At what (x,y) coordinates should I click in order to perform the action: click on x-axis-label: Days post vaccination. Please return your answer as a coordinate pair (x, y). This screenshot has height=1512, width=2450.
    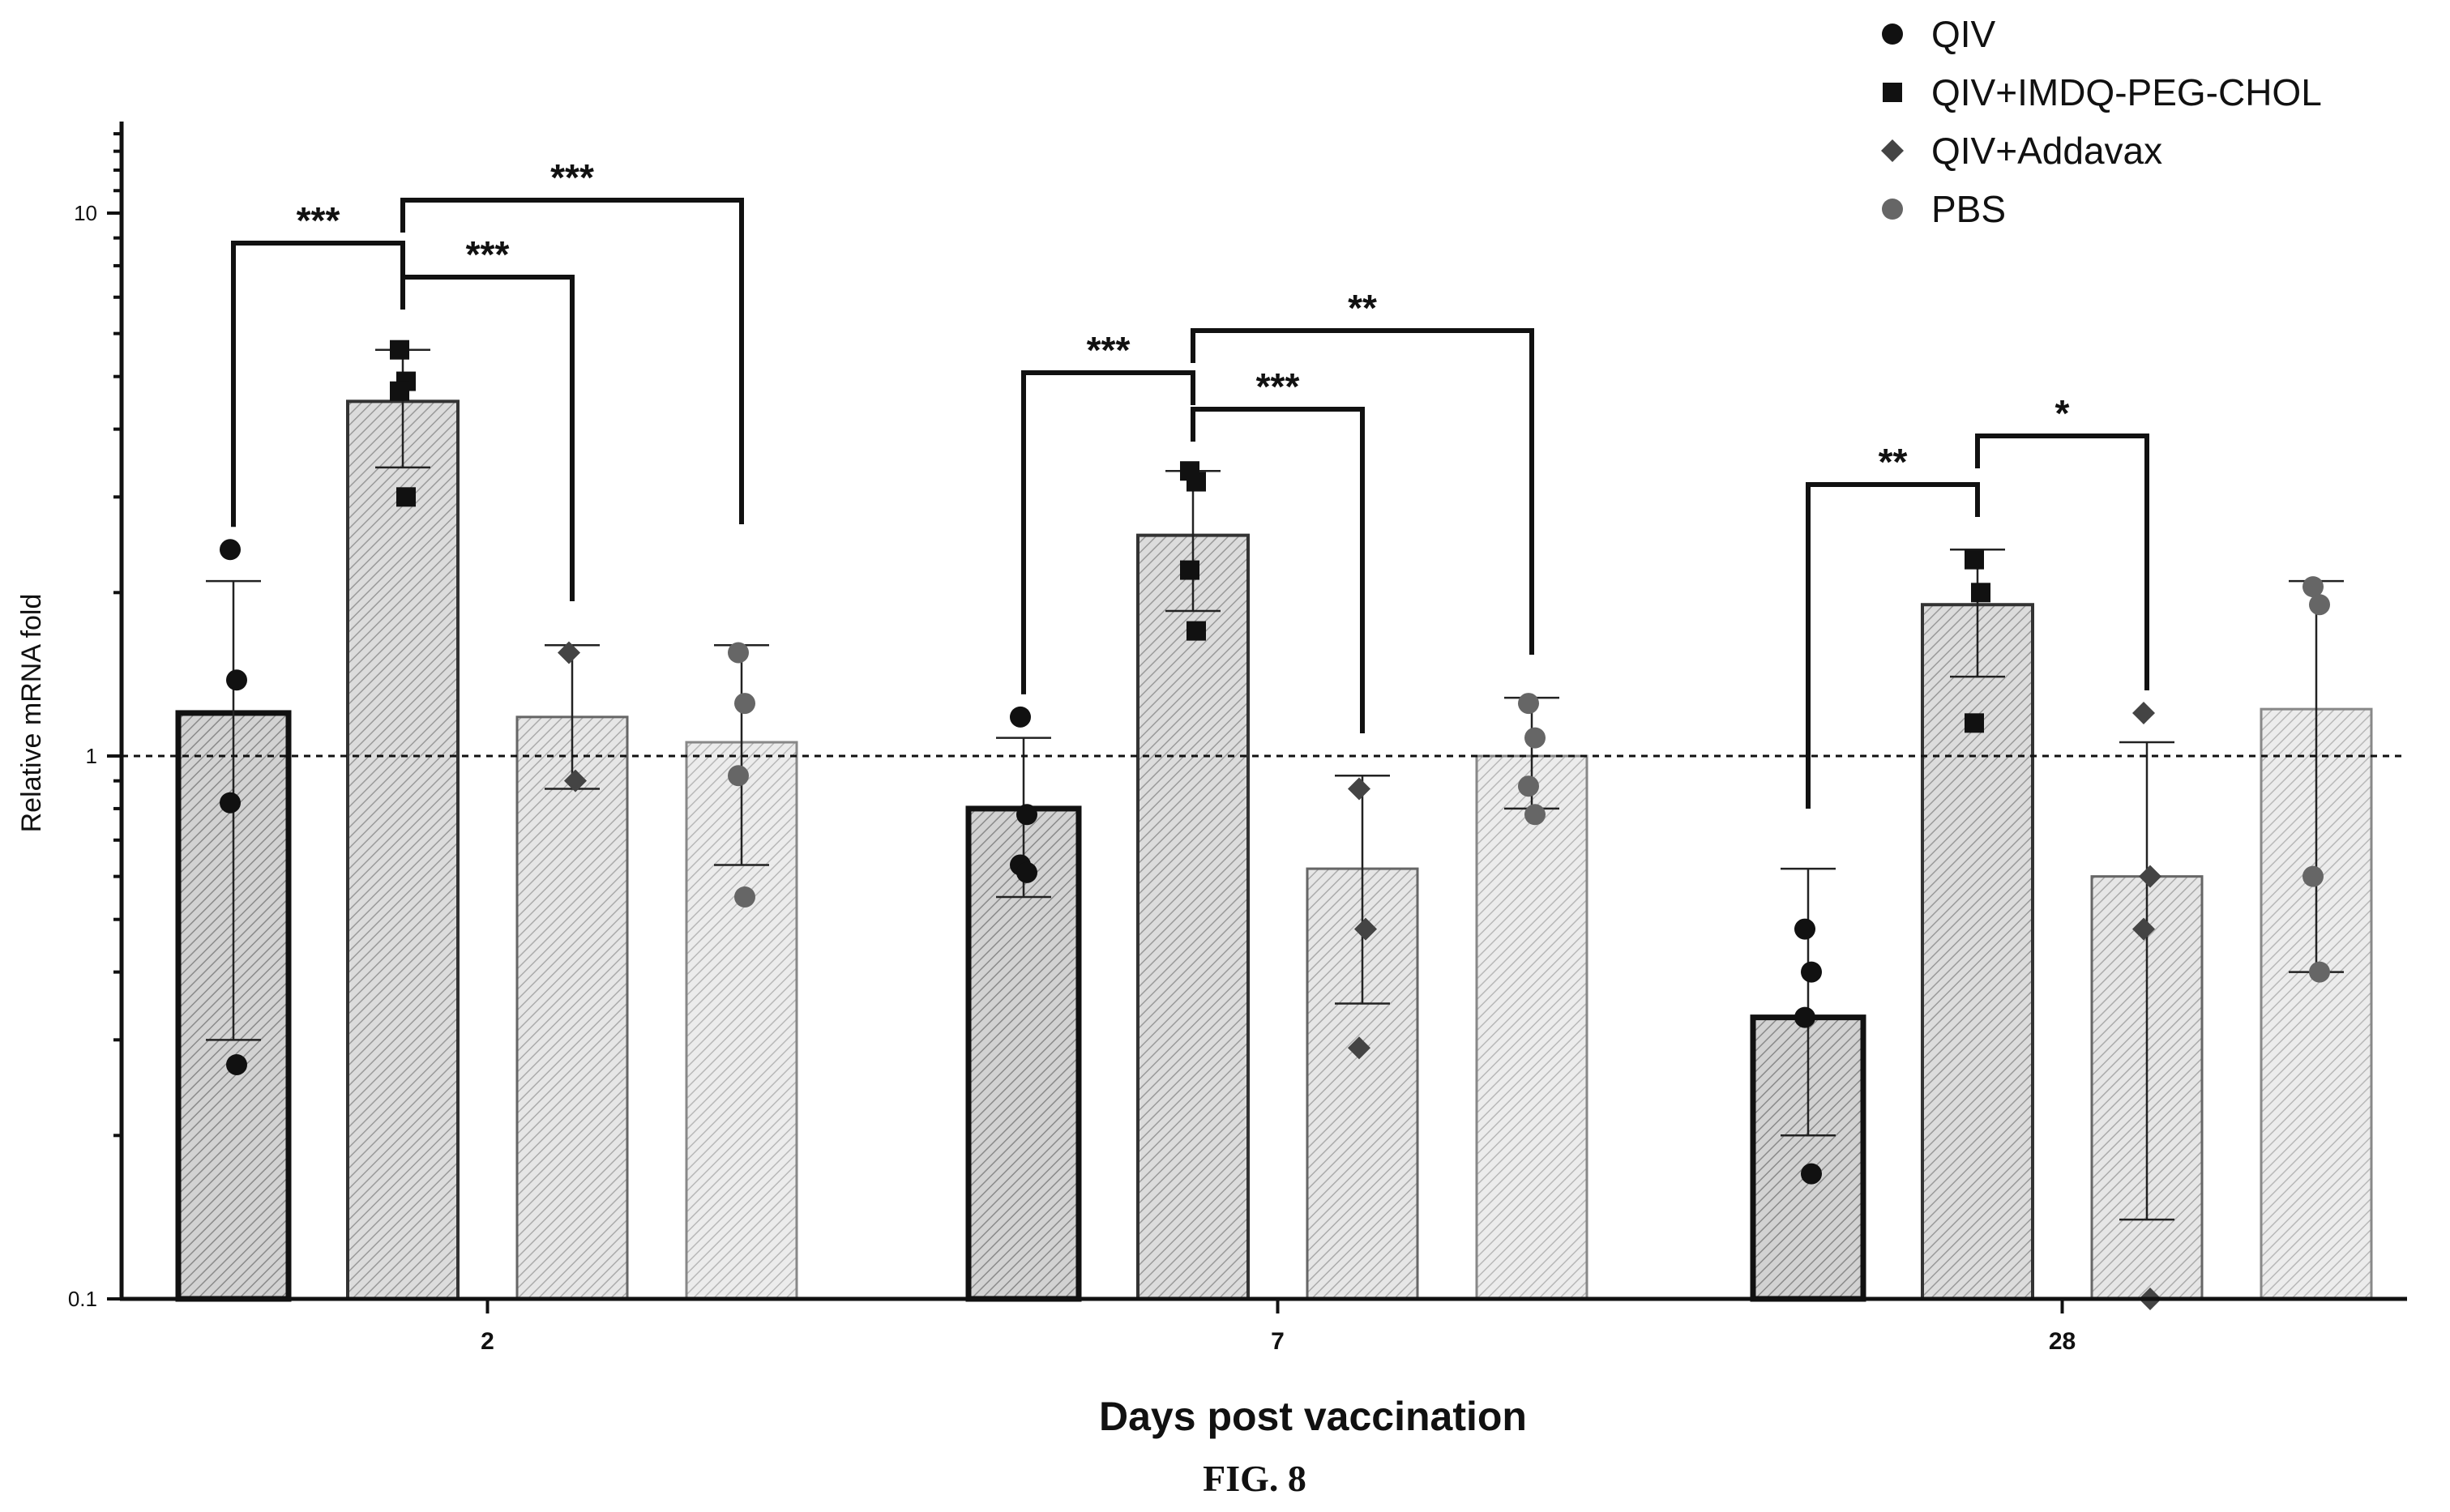
    Looking at the image, I should click on (1313, 1416).